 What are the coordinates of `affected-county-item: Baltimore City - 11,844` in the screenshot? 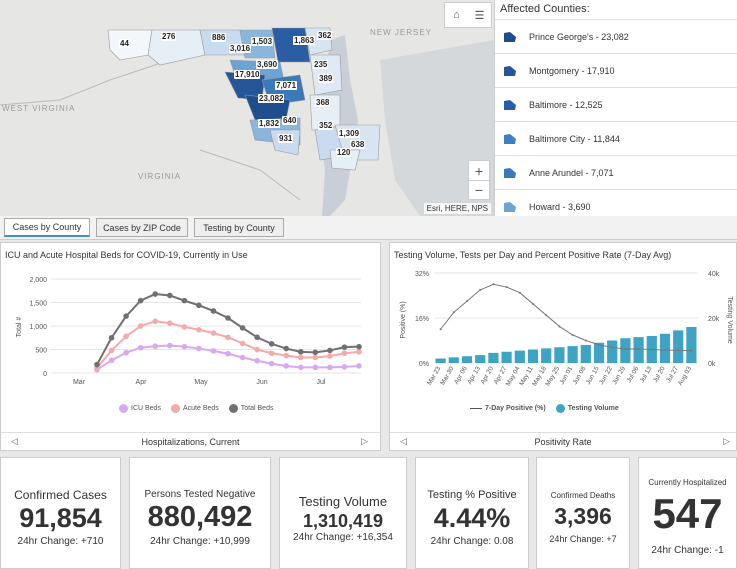 It's located at (616, 138).